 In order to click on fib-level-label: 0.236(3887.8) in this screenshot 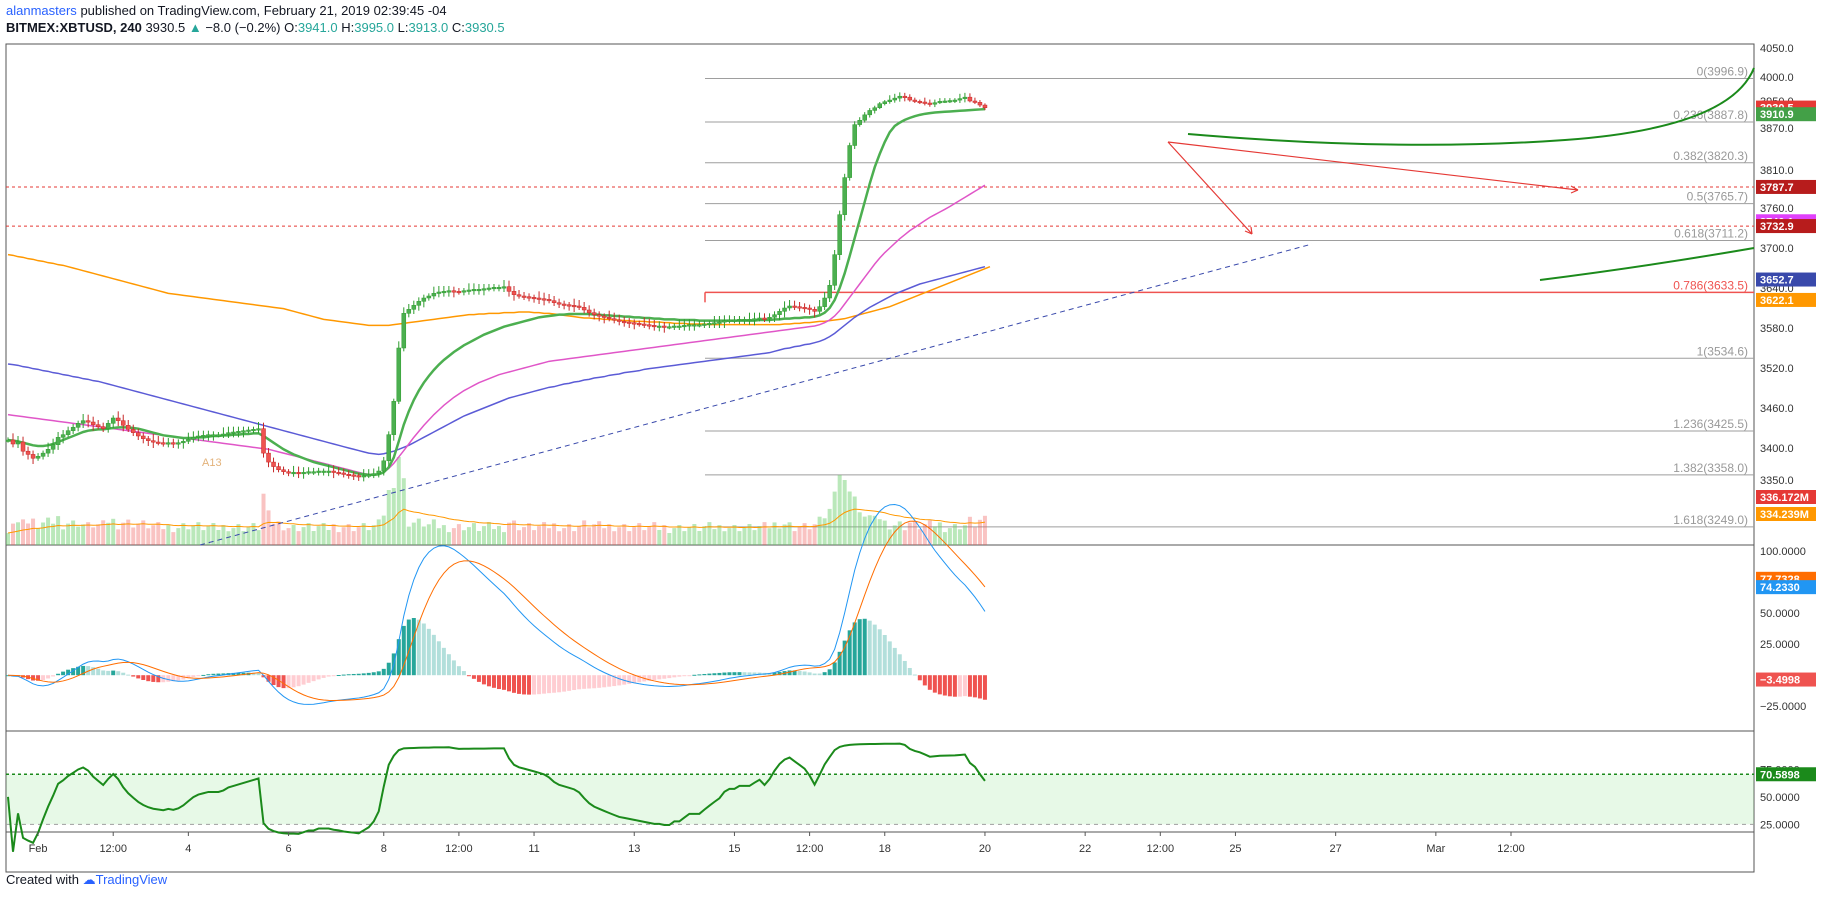, I will do `click(1710, 115)`.